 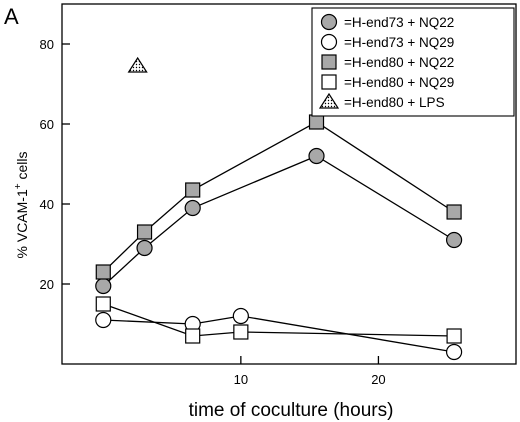 I want to click on x-axis-label: time of coculture (hours), so click(x=291, y=410).